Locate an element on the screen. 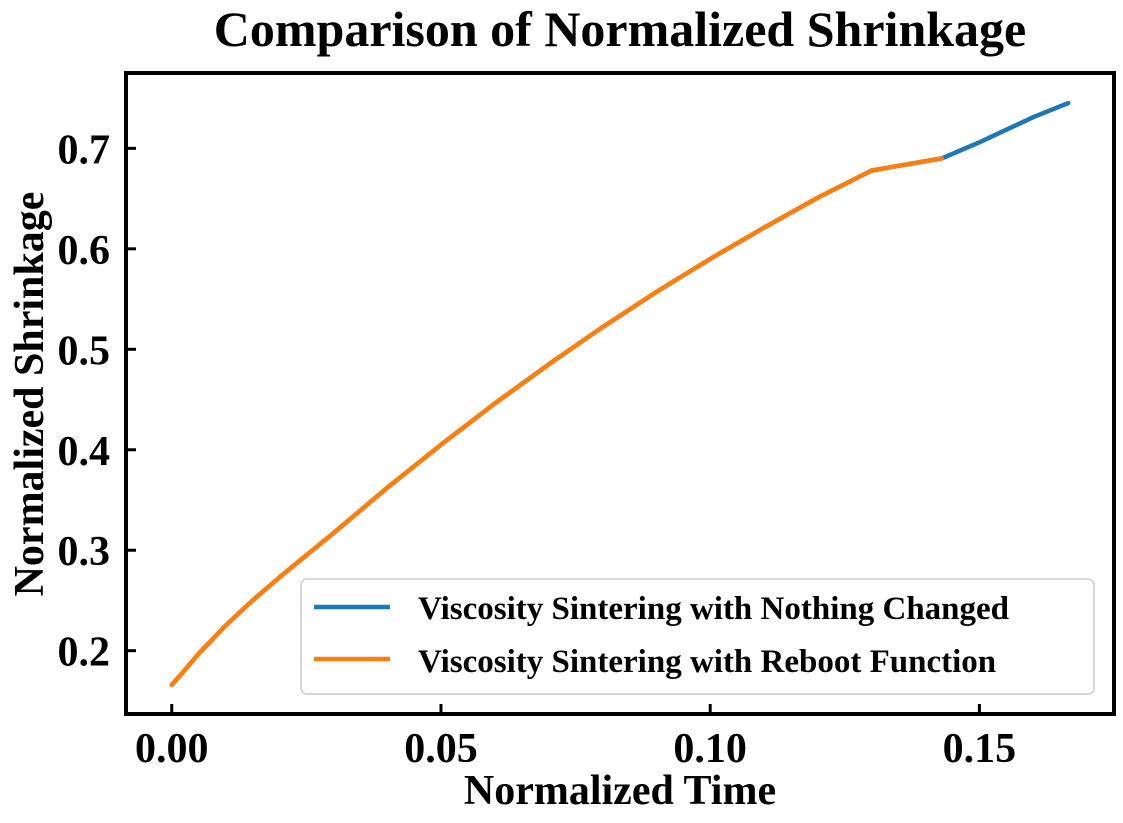  legend-label-reboot-function: Viscosity Sintering with Reboot Function is located at coordinates (707, 662).